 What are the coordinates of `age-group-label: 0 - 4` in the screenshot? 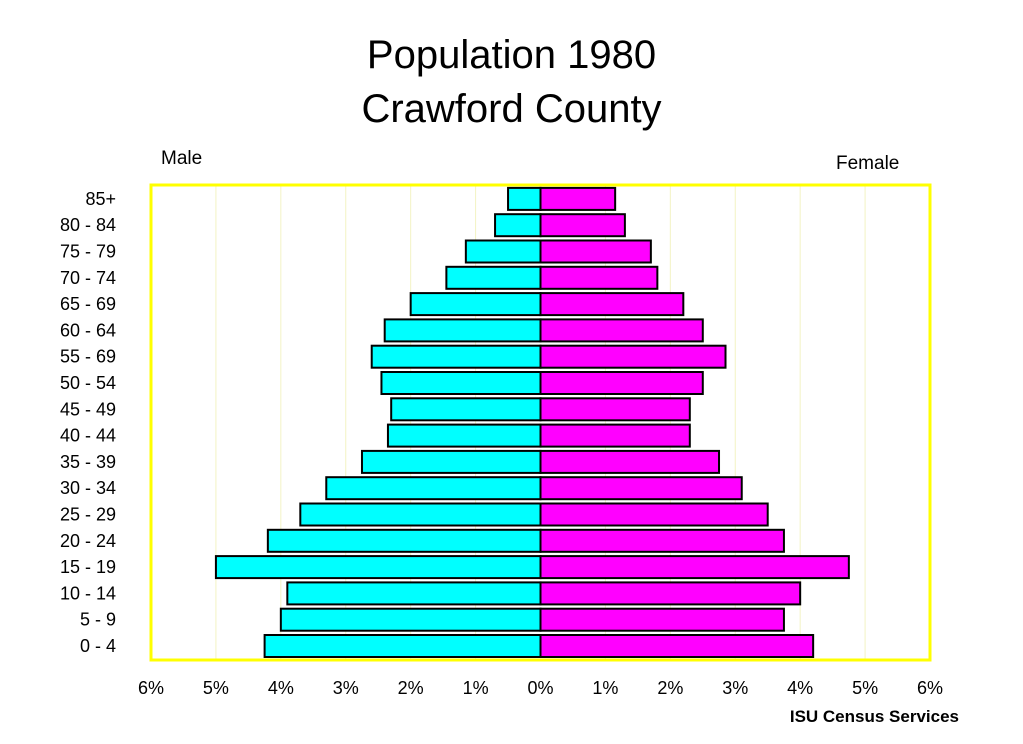 It's located at (98, 646).